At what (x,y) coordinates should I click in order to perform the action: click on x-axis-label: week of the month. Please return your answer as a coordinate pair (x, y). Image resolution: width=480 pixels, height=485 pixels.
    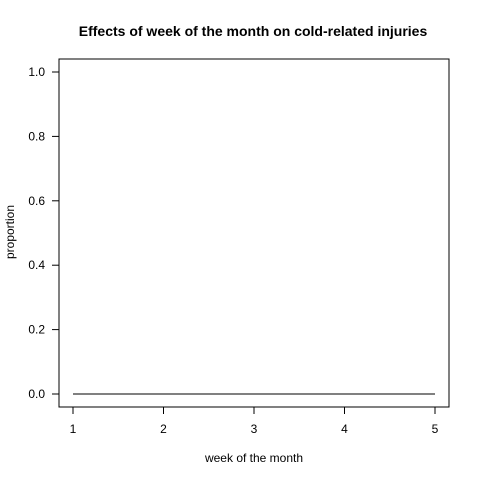
    Looking at the image, I should click on (253, 458).